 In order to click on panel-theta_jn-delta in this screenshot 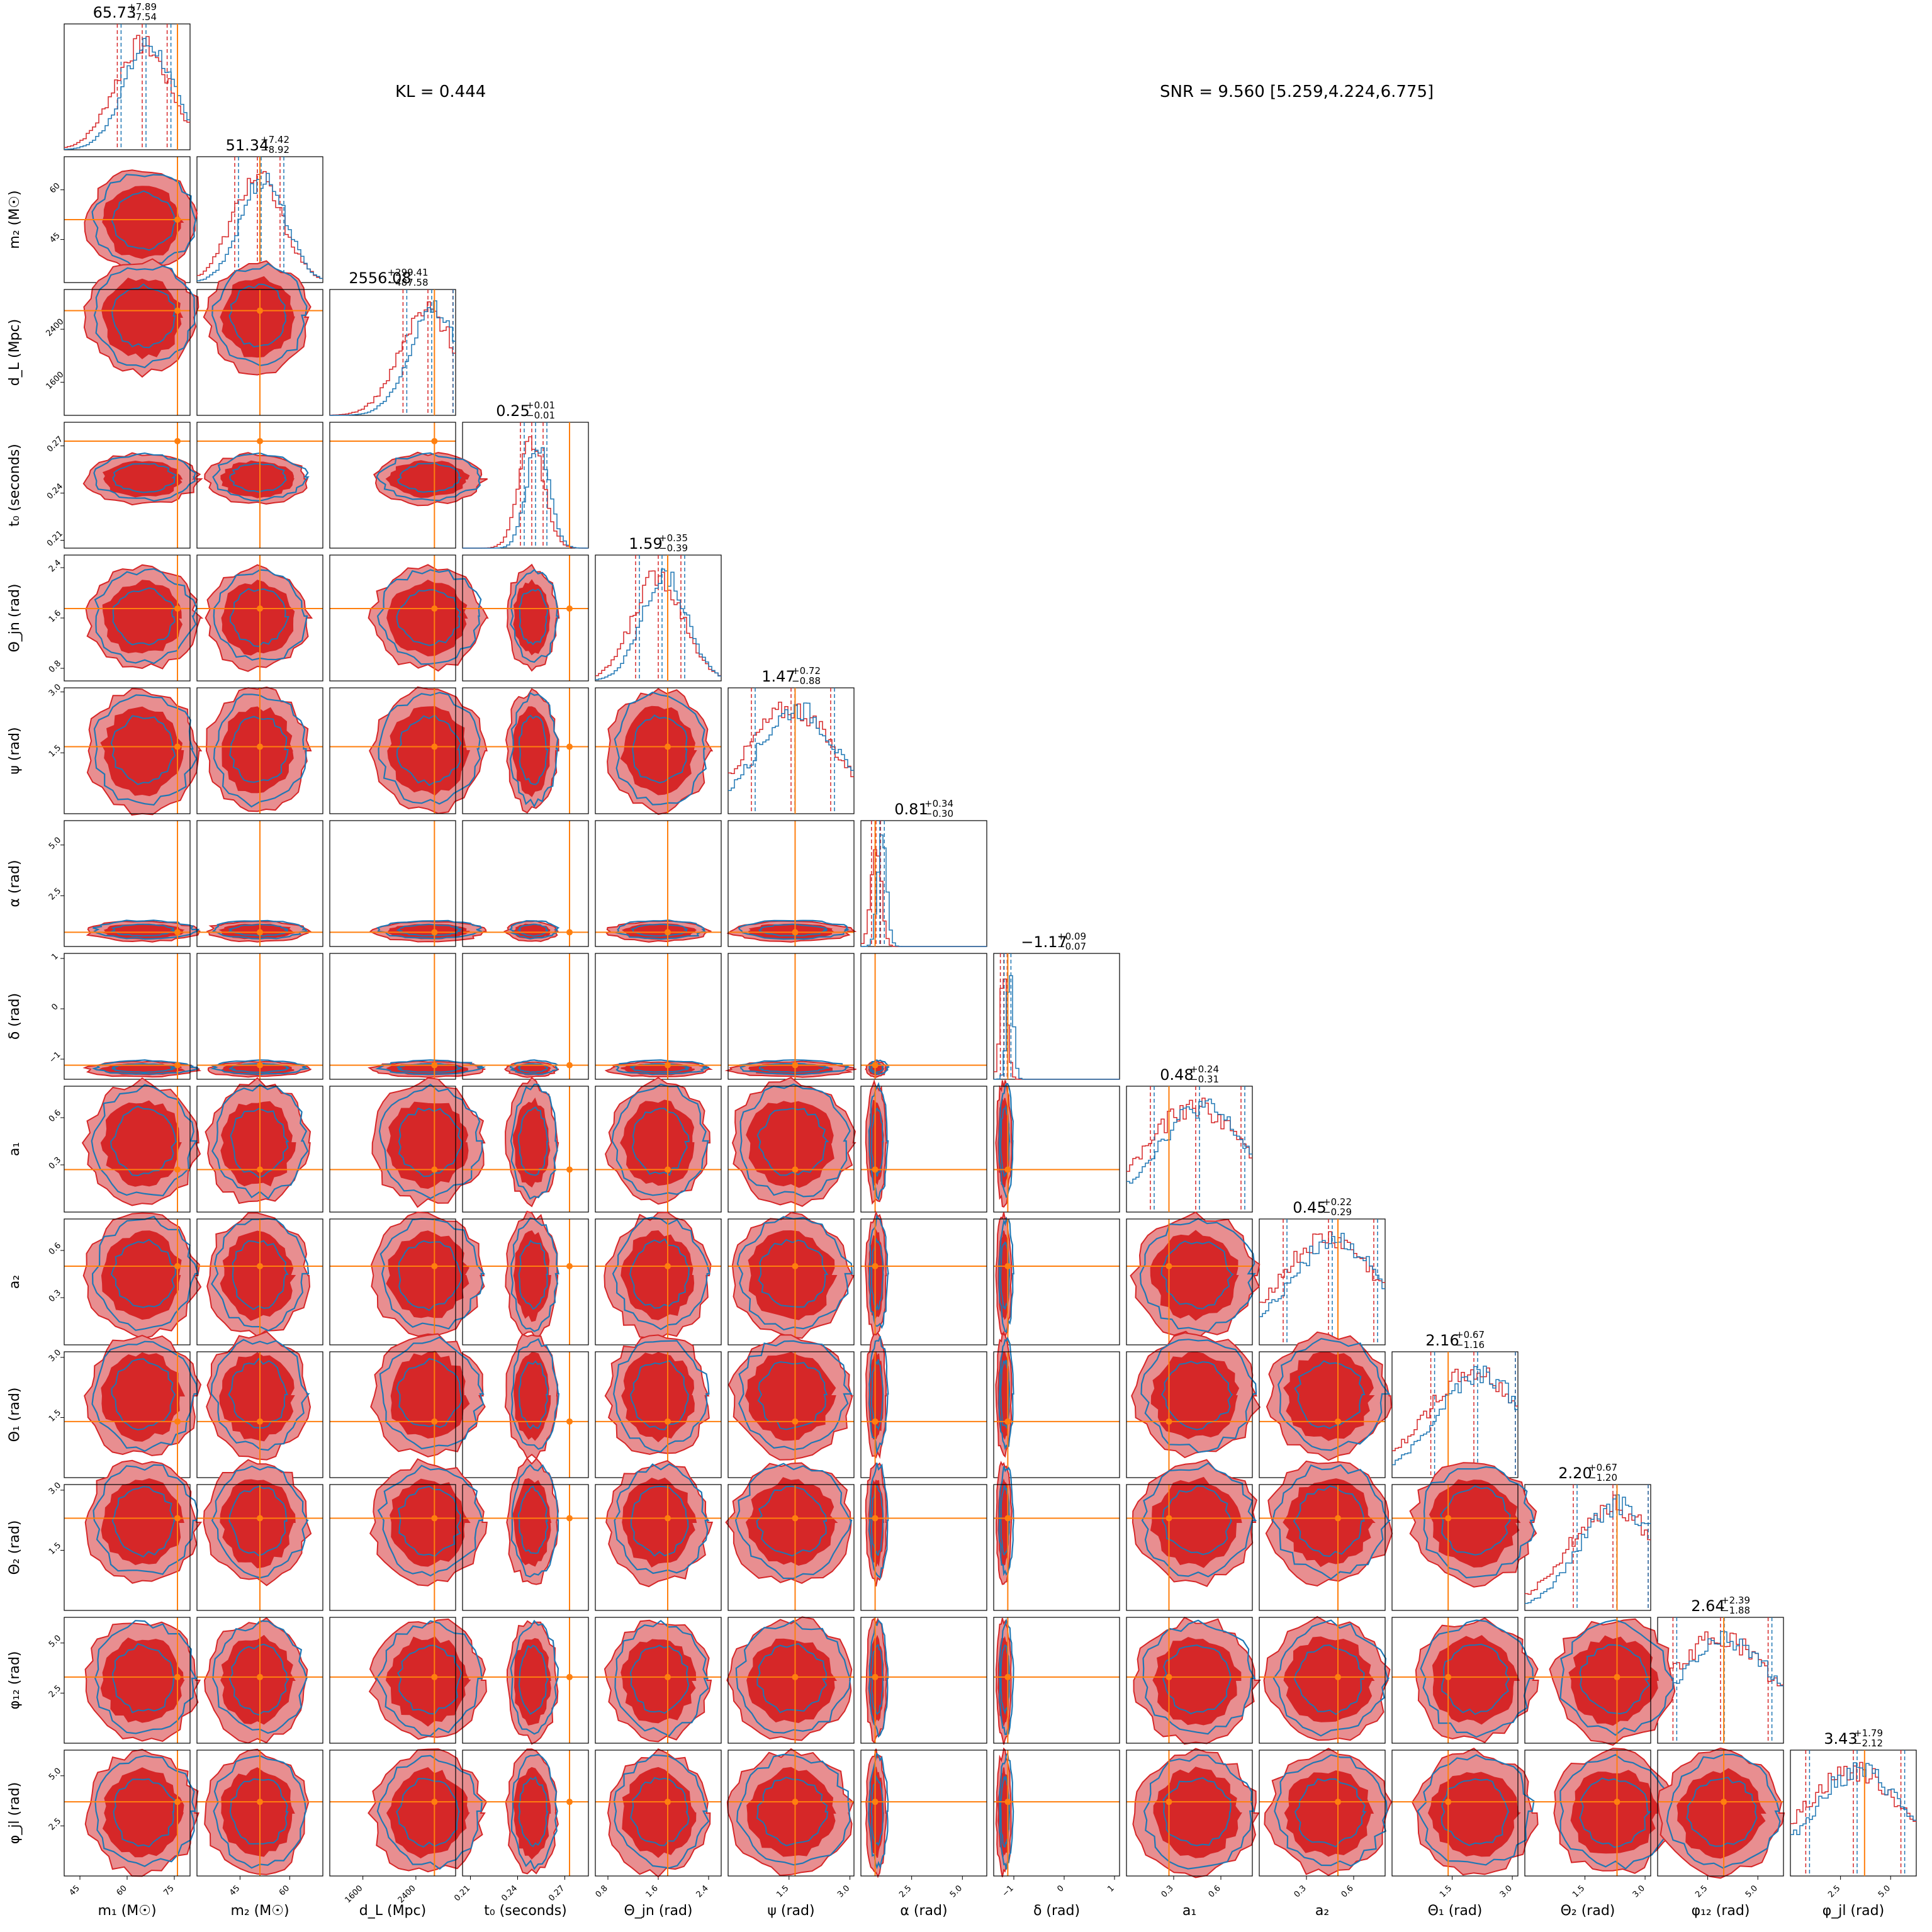, I will do `click(658, 1016)`.